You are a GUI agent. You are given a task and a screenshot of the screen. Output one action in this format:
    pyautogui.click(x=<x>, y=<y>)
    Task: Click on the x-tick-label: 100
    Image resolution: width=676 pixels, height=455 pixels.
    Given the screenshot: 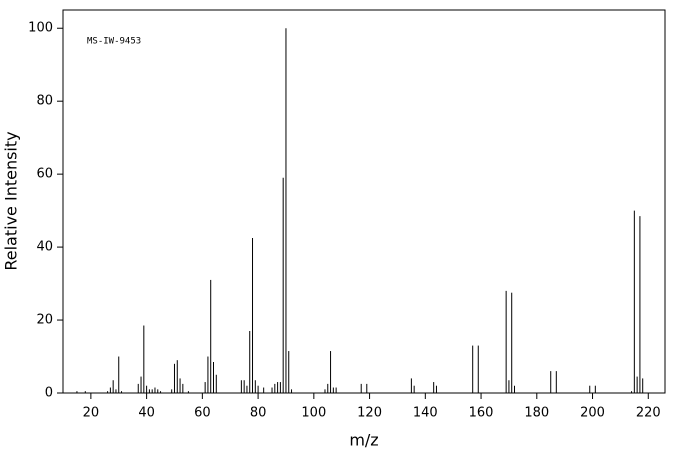 What is the action you would take?
    pyautogui.click(x=313, y=413)
    